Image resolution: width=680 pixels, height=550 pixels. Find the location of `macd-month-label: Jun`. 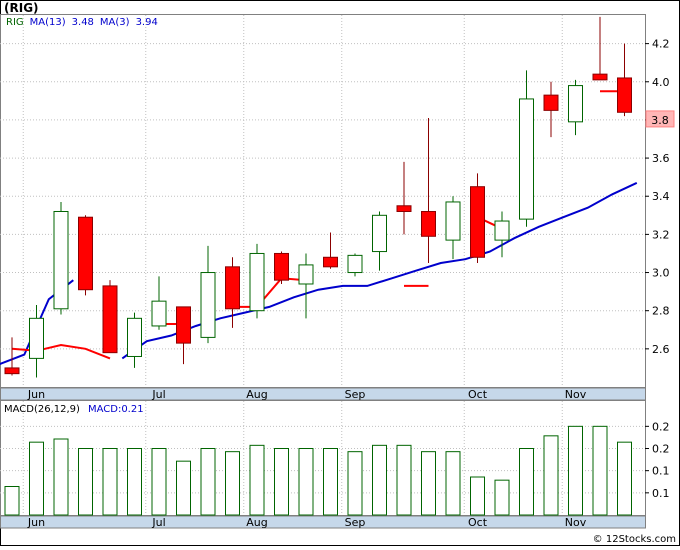

macd-month-label: Jun is located at coordinates (36, 522).